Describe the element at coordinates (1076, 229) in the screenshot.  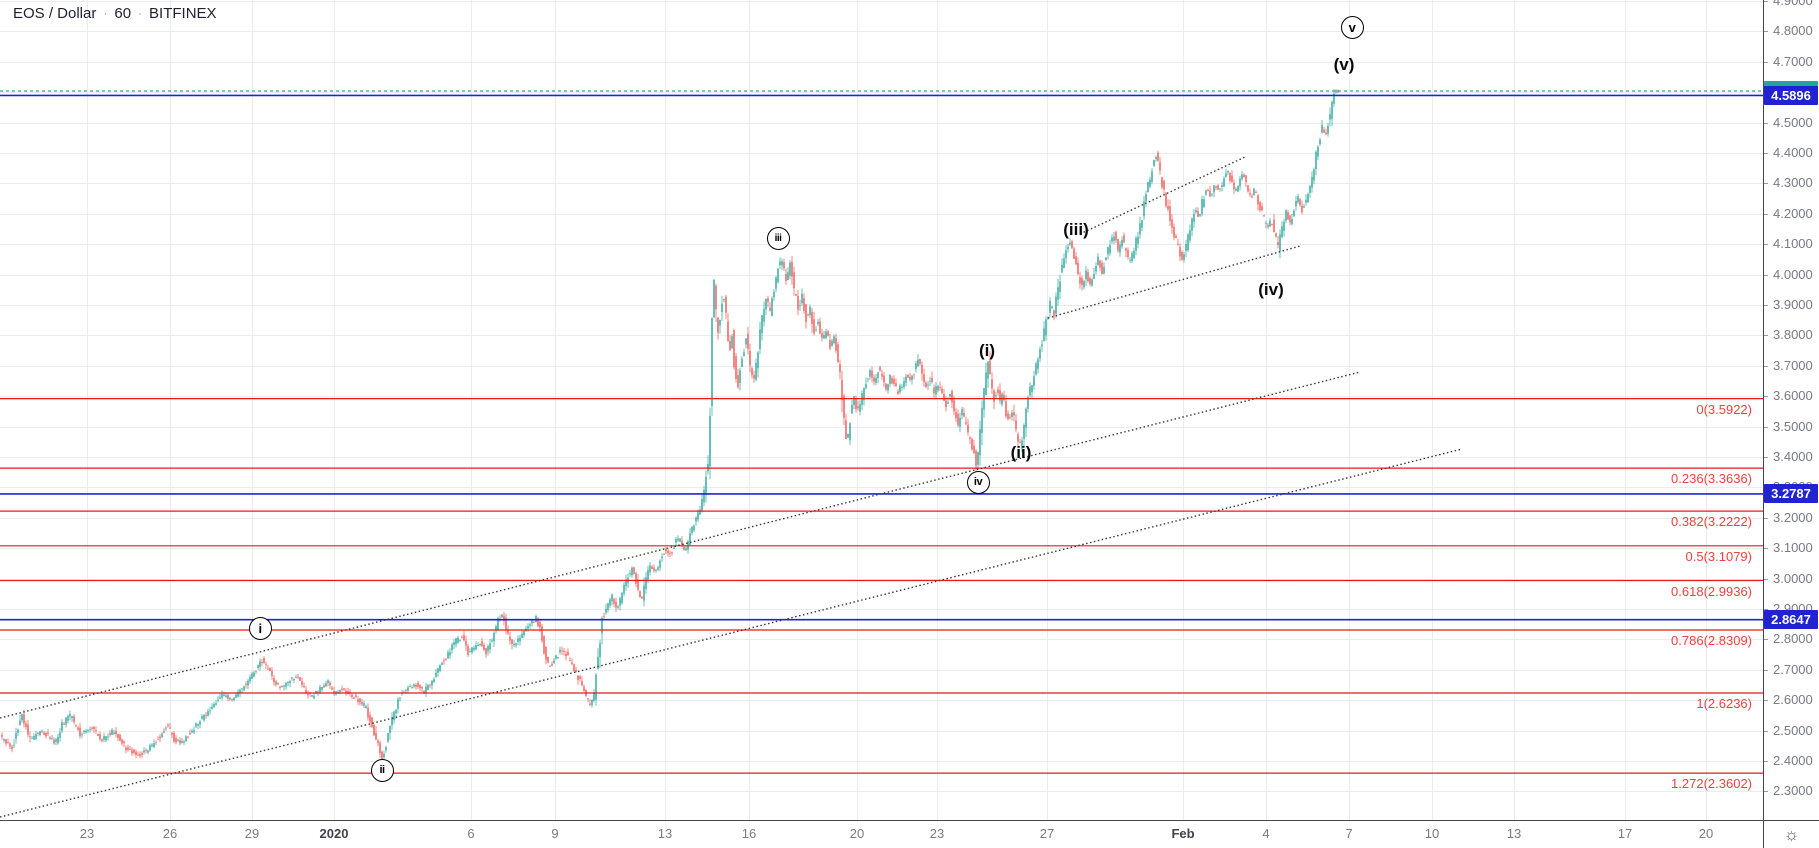
I see `wave-label-iii: (iii)` at that location.